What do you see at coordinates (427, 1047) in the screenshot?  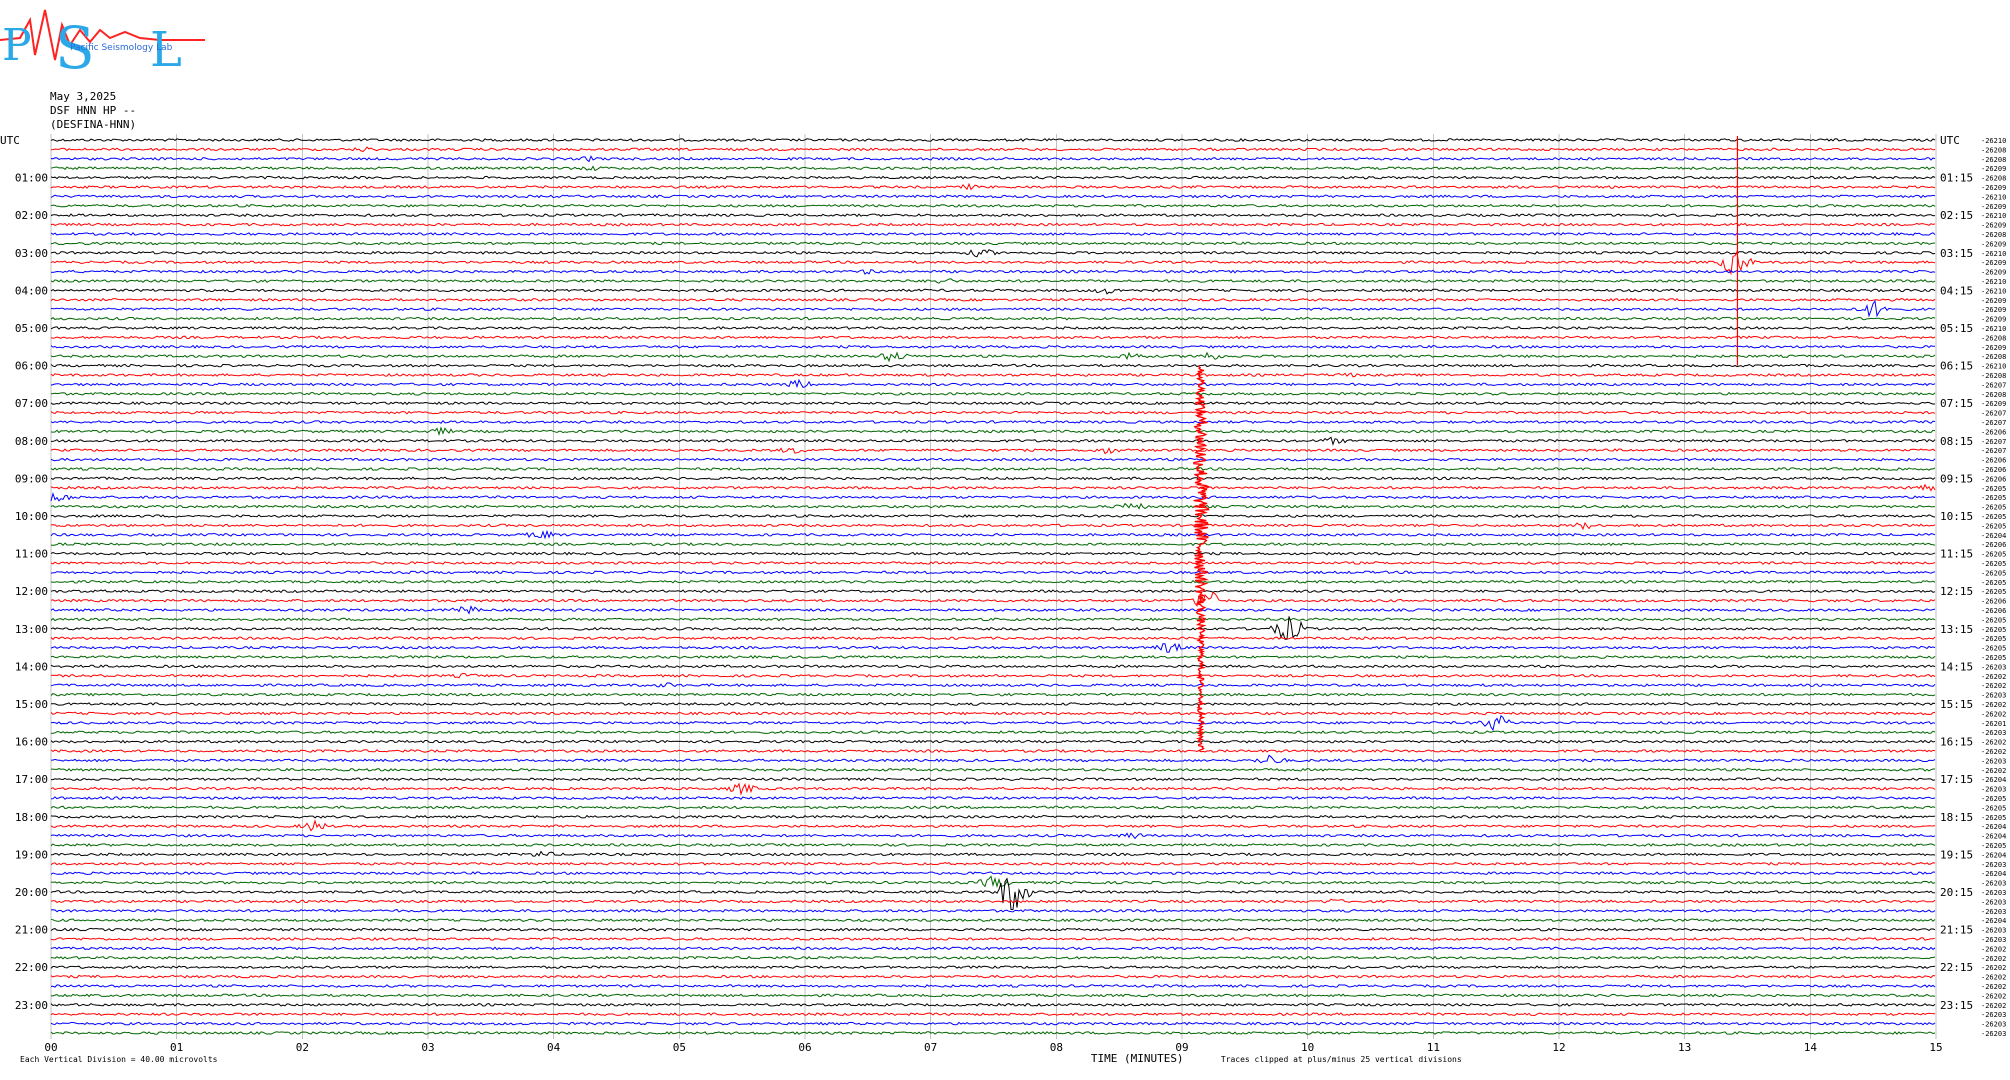 I see `x-tick-label: 03` at bounding box center [427, 1047].